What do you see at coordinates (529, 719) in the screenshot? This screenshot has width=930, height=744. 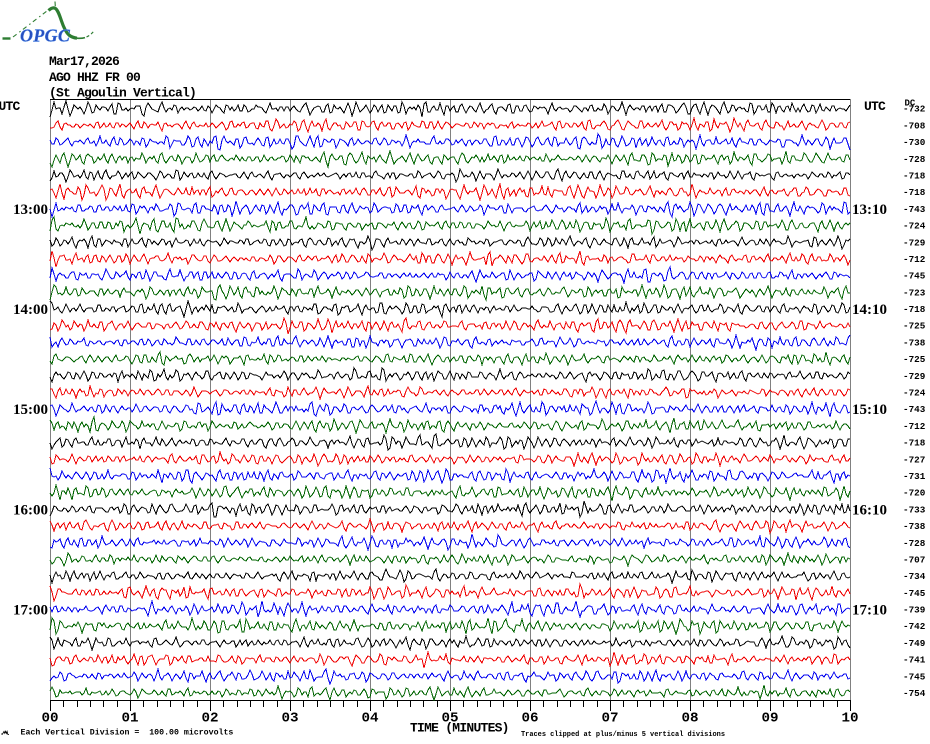 I see `svg-text: 06` at bounding box center [529, 719].